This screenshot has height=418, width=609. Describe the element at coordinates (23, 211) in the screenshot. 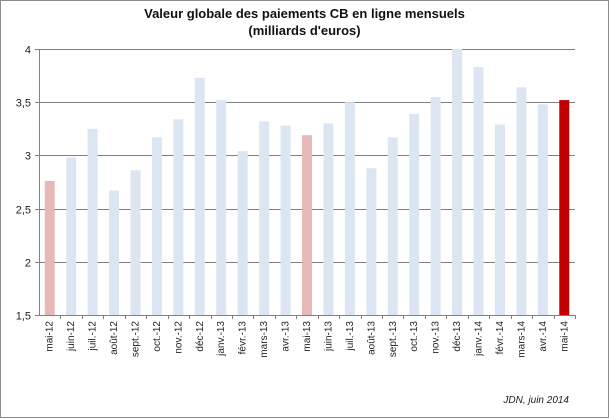

I see `y-tick-label: 2,5` at that location.